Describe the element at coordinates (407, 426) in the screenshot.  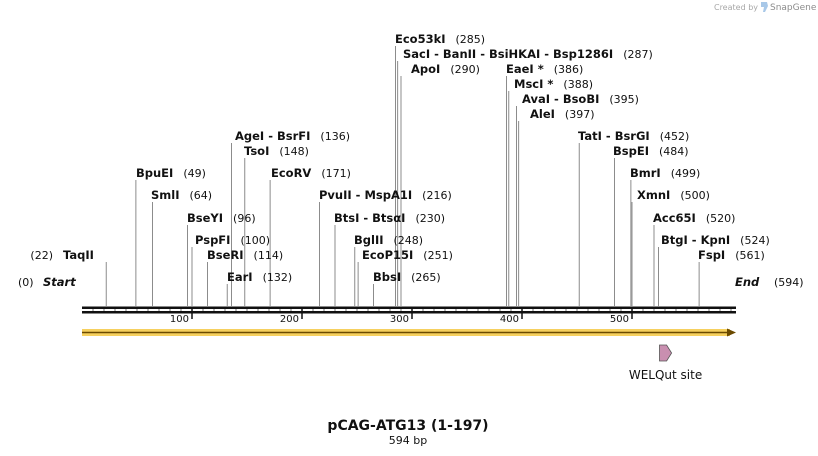
I see `sequence-title: pCAG-ATG13 (1-197)` at that location.